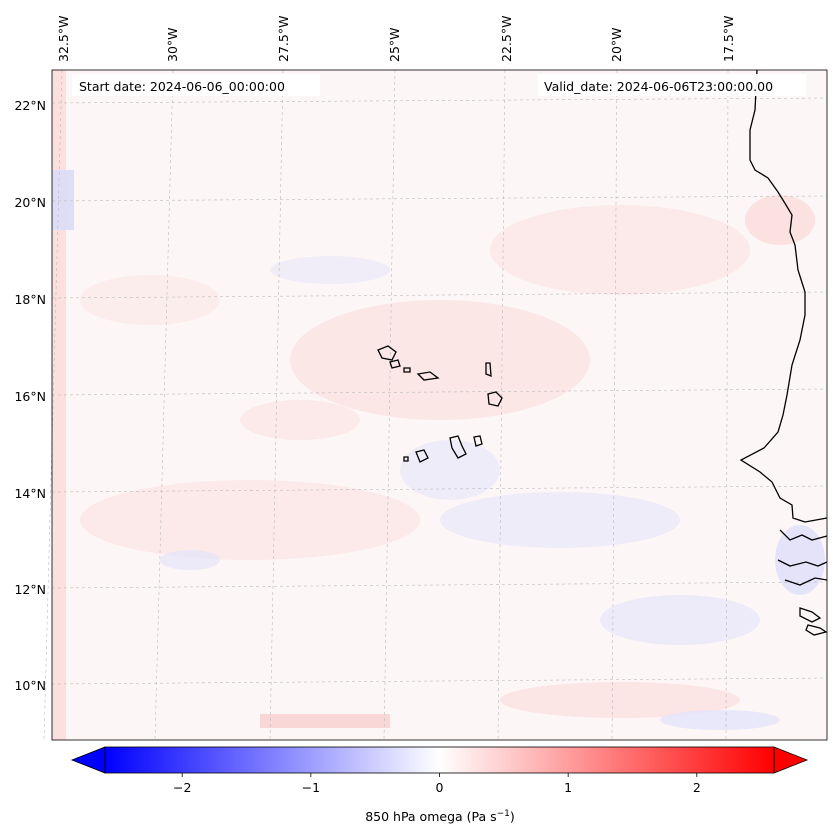 The width and height of the screenshot is (837, 839). I want to click on valid-date-label: Valid_date: 2024-06-06T23:00:00.00, so click(658, 86).